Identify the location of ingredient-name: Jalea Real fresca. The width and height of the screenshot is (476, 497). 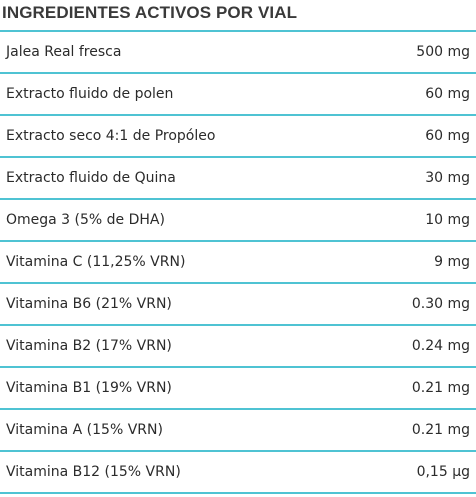
(64, 52).